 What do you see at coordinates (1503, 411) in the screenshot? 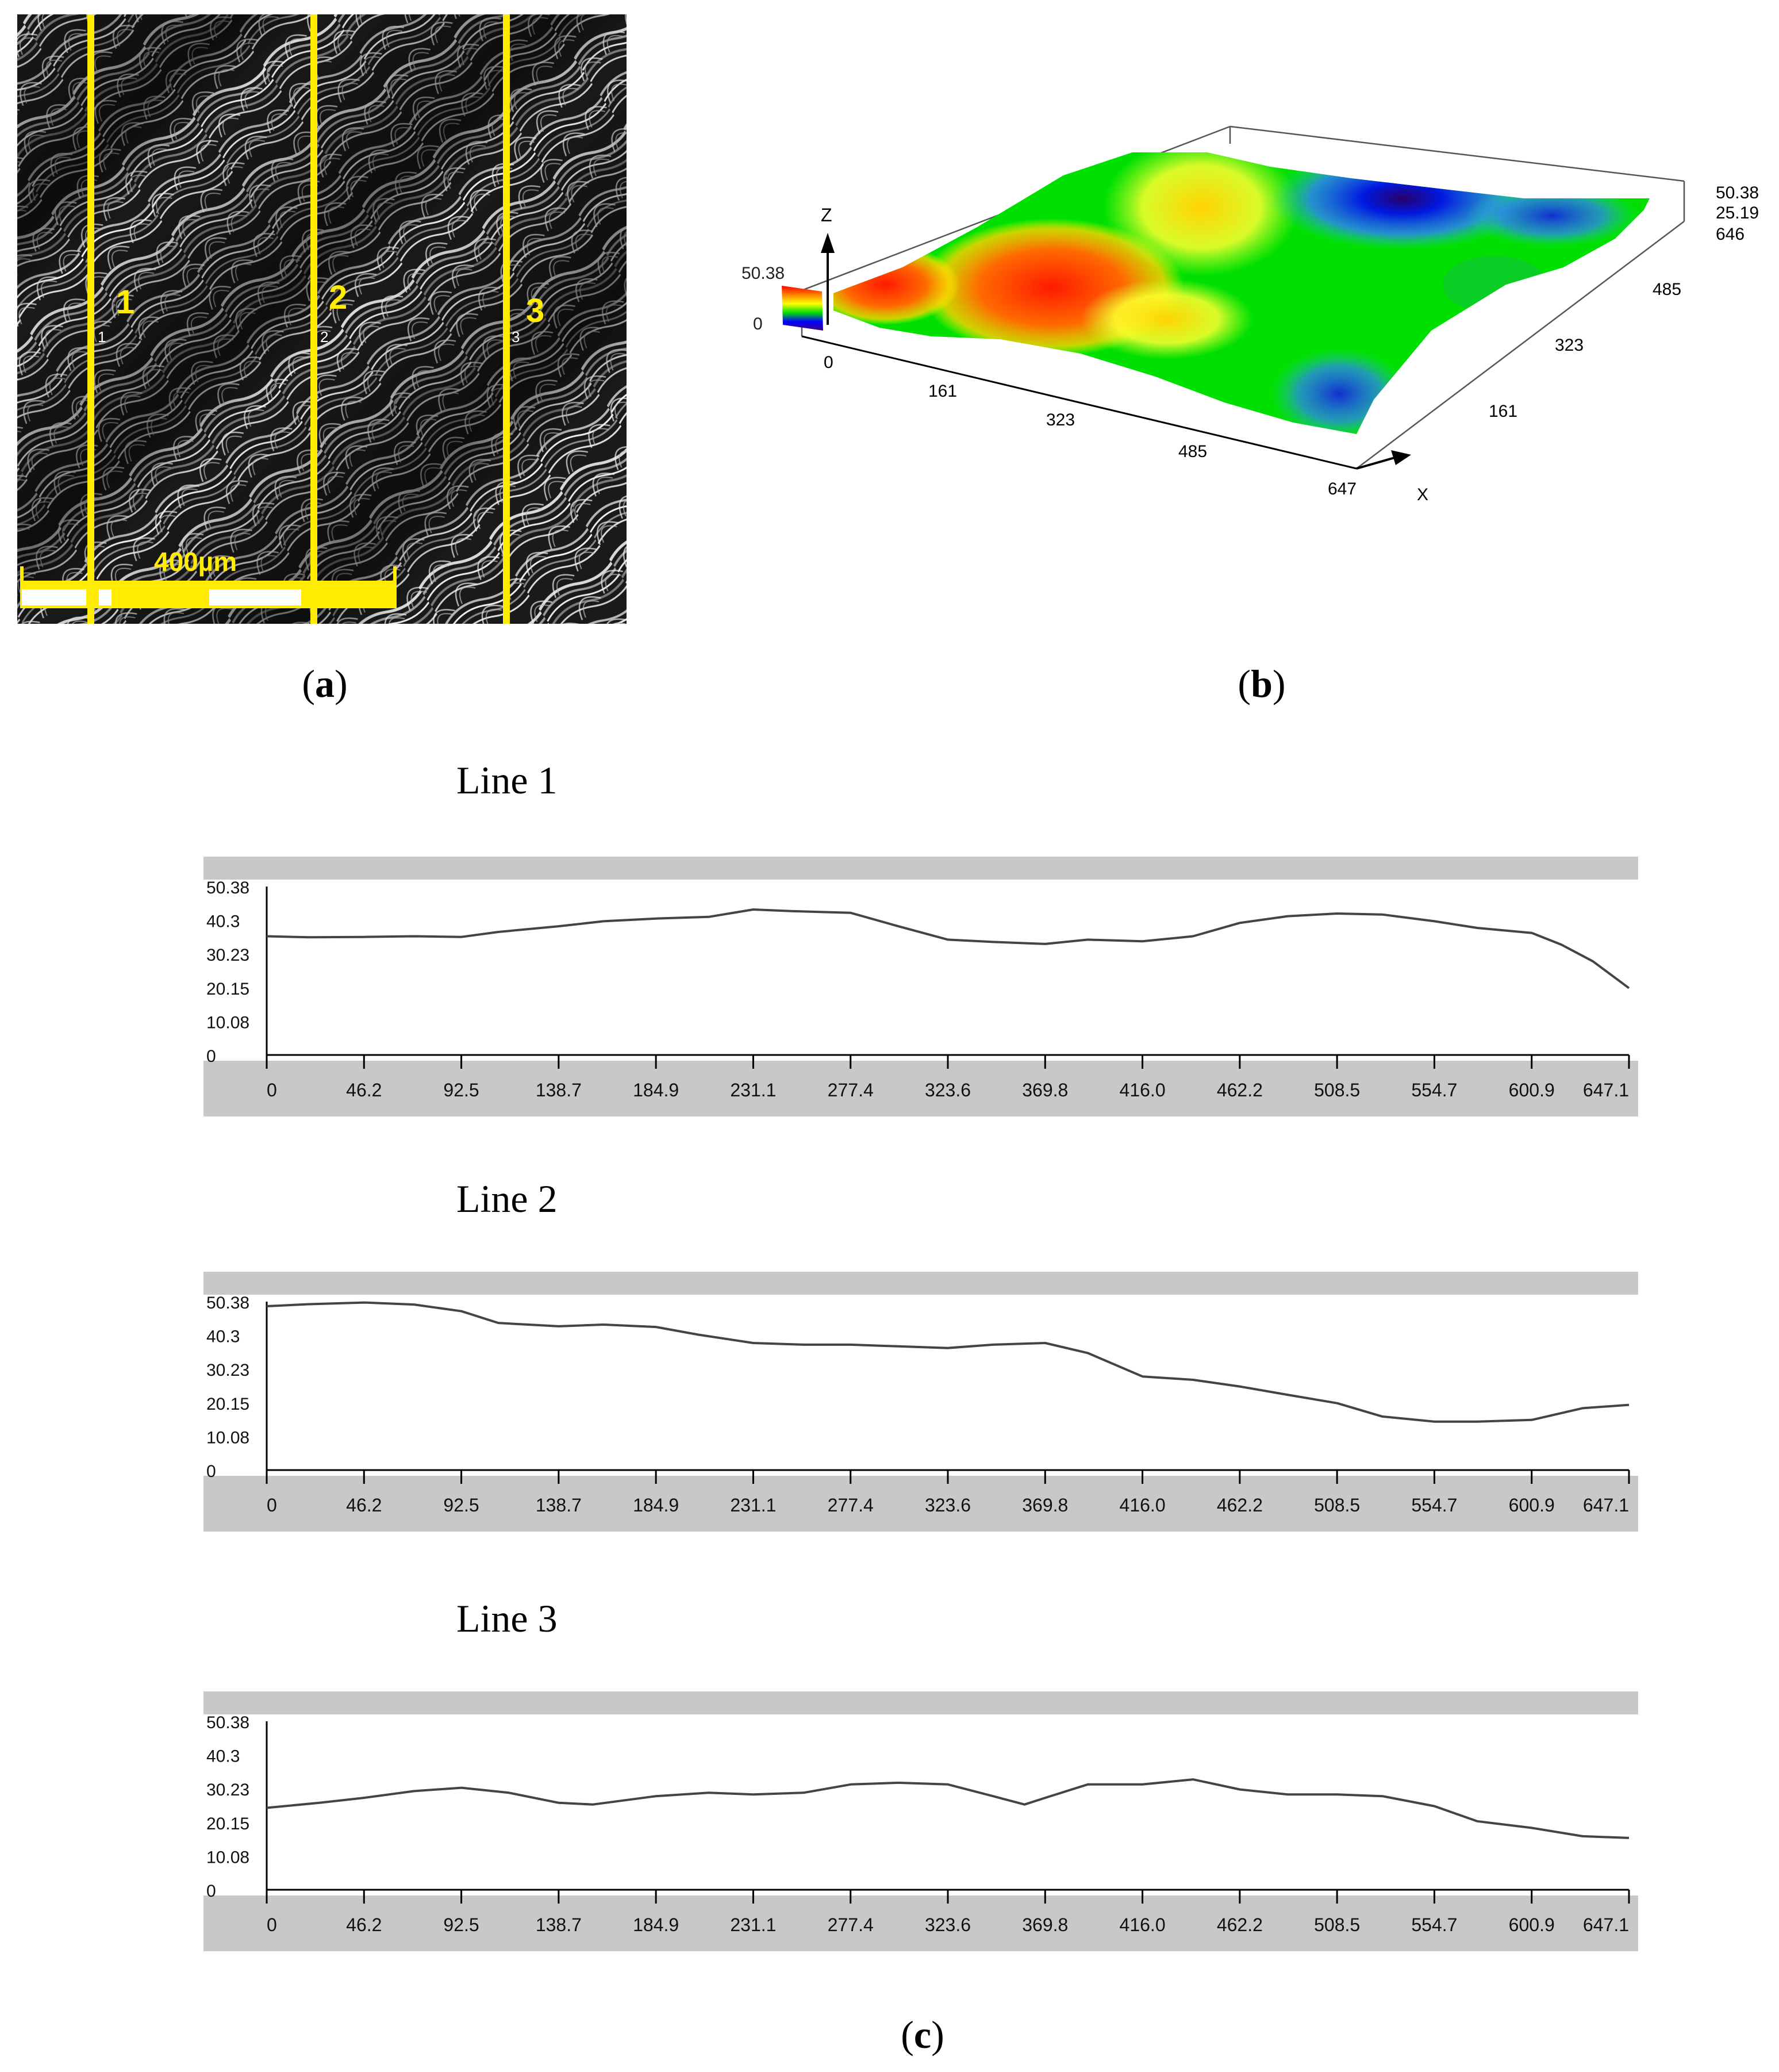
I see `side-tick-161: 161` at bounding box center [1503, 411].